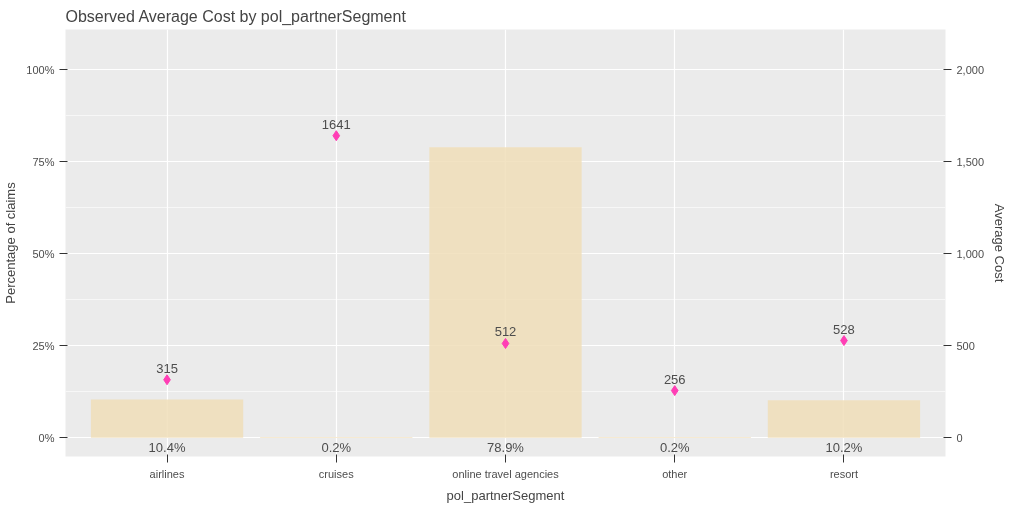  I want to click on y2-tick-label: 0, so click(959, 437).